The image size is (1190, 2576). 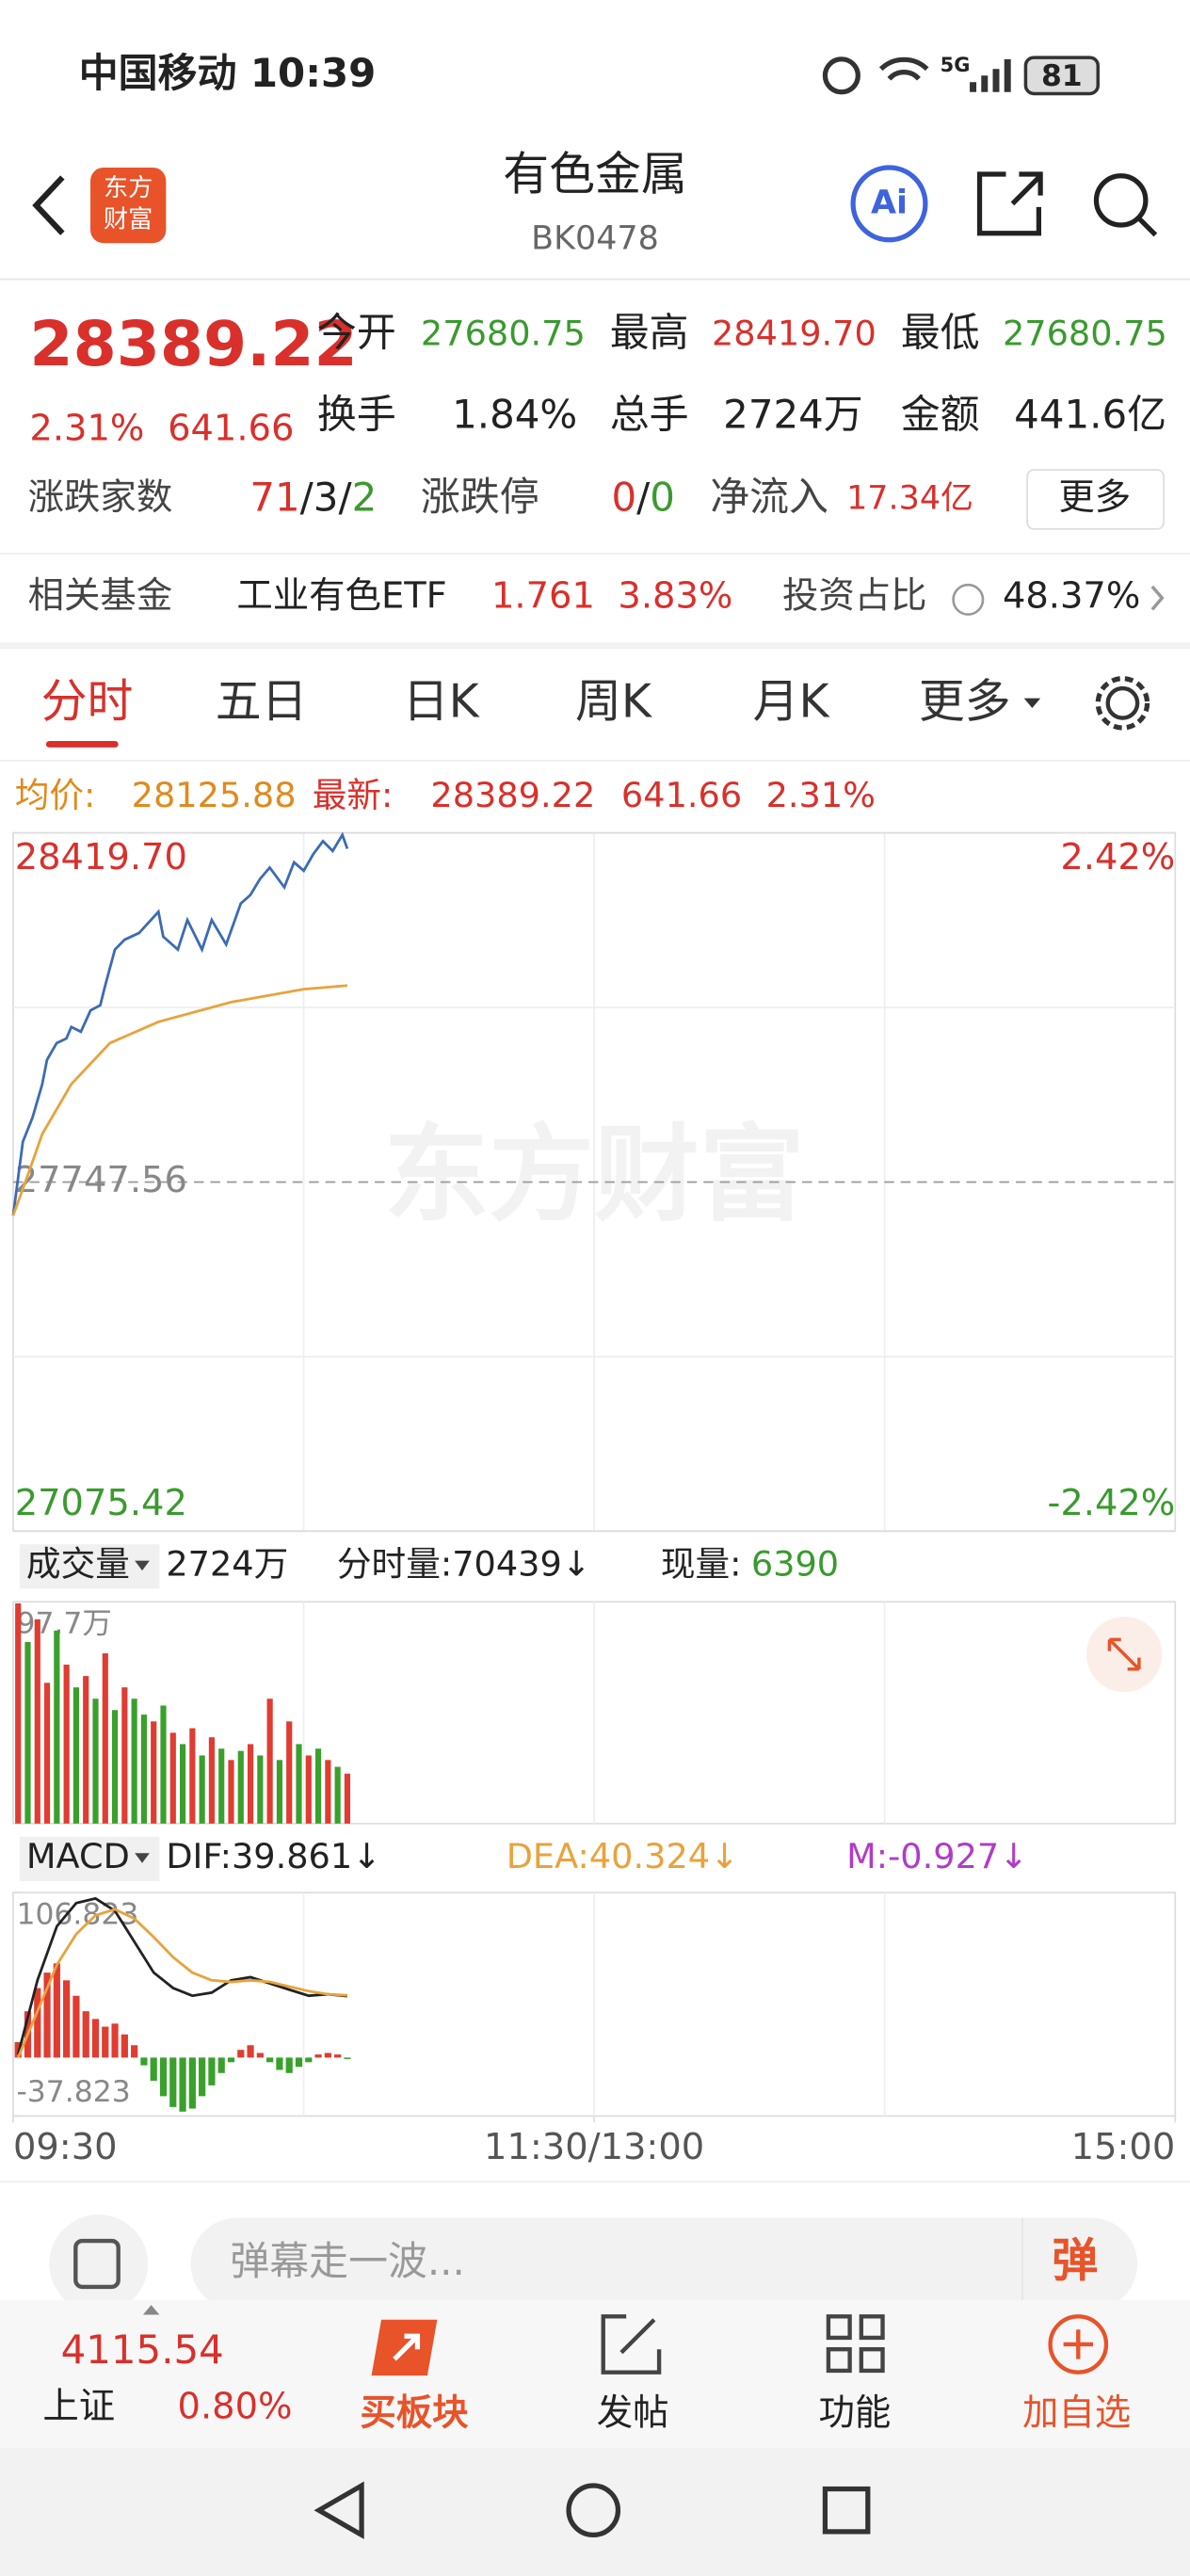 I want to click on y2-tick-label: -2.42%, so click(x=1111, y=1503).